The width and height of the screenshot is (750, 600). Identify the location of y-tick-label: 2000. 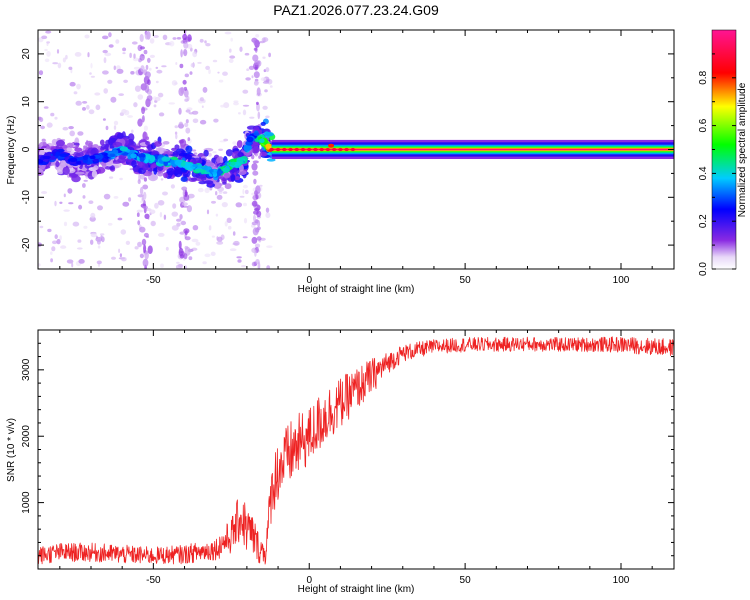
(26, 436).